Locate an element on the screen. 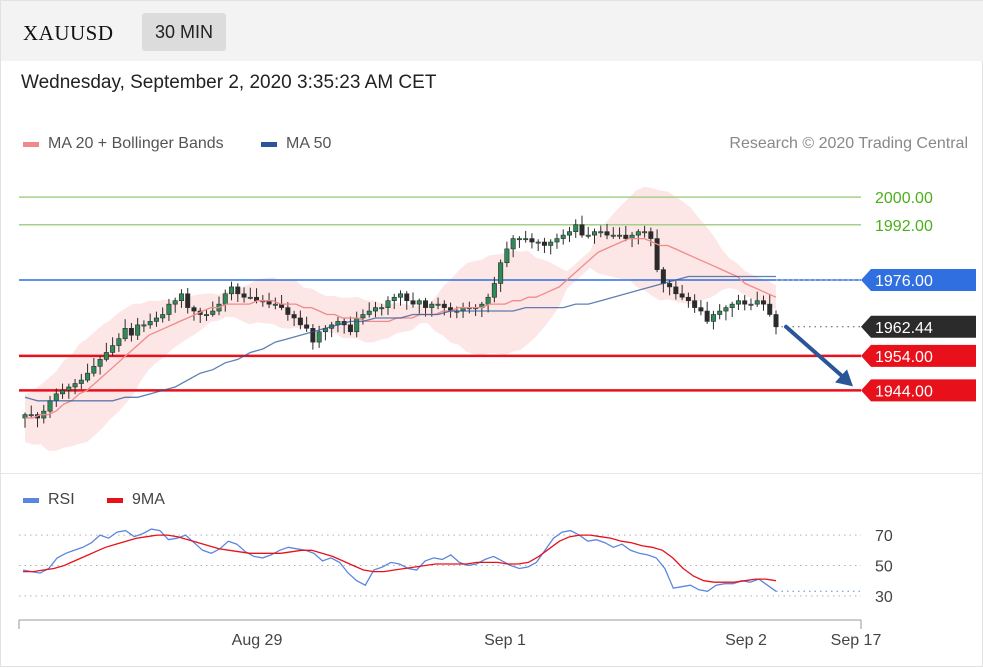  level-tag-text-1962-44: 1962.44 is located at coordinates (904, 328).